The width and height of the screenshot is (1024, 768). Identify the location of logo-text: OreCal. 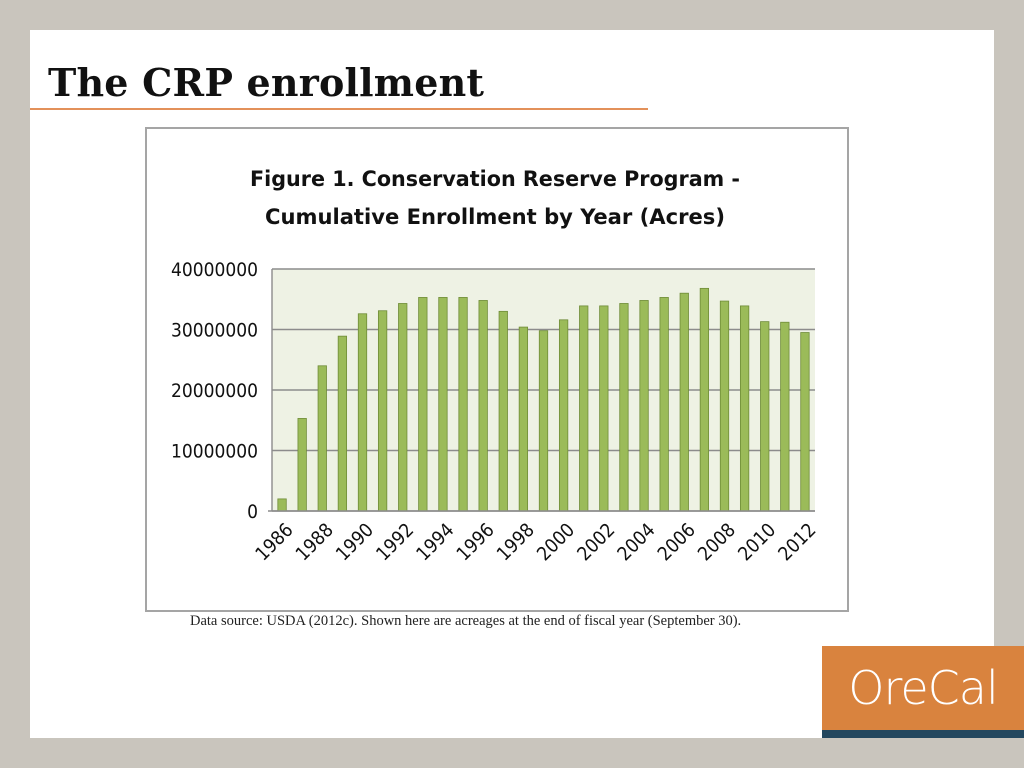
(923, 688).